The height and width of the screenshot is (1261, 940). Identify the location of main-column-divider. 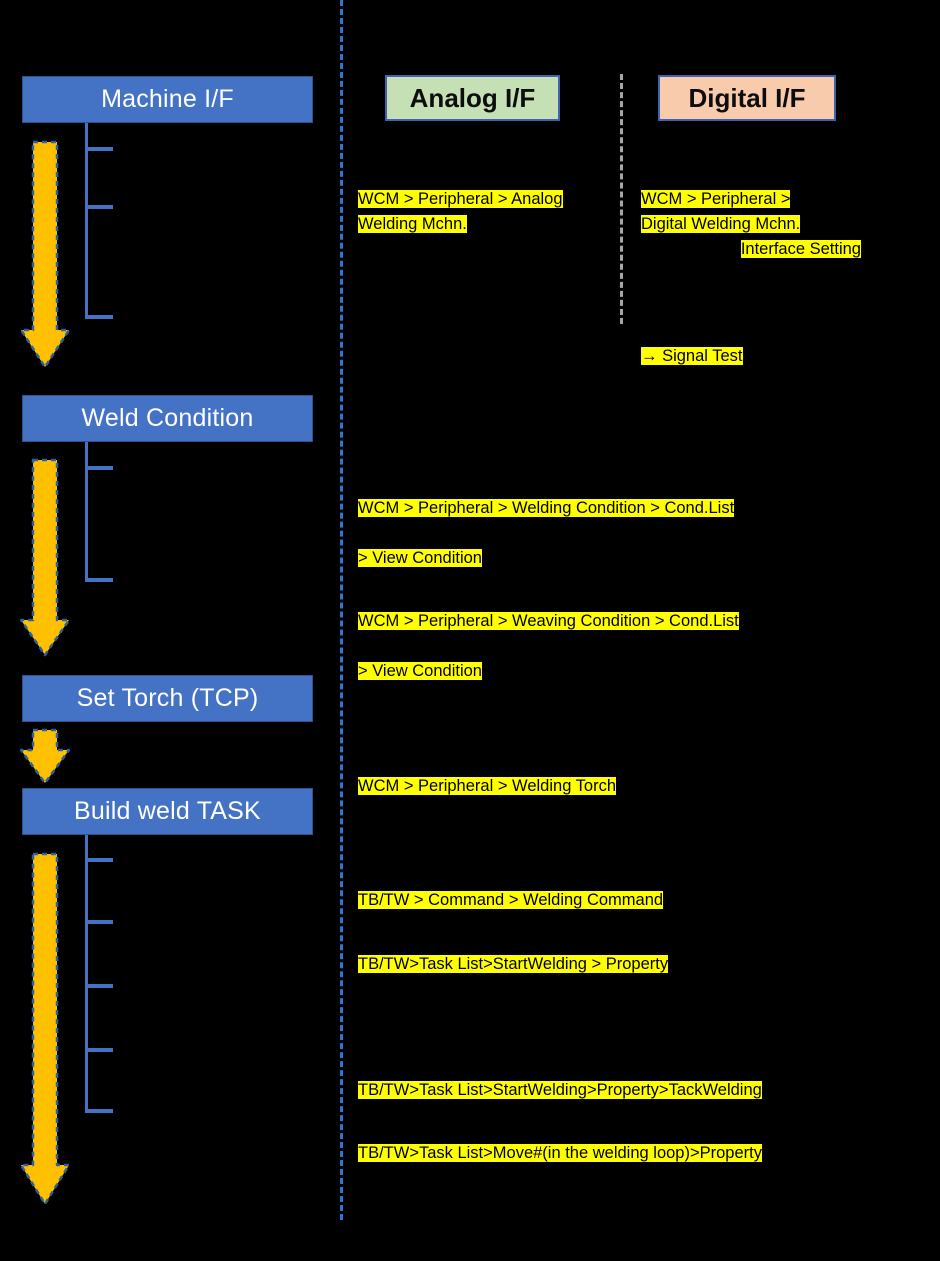
(341, 610).